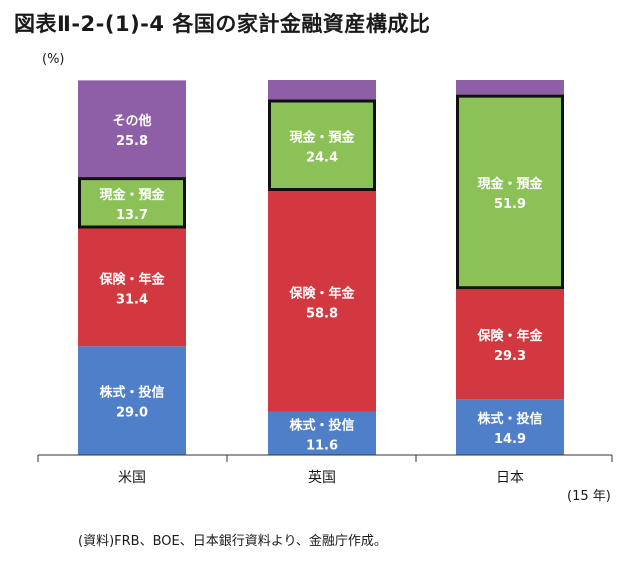  I want to click on x-tick-label: 米国, so click(132, 478).